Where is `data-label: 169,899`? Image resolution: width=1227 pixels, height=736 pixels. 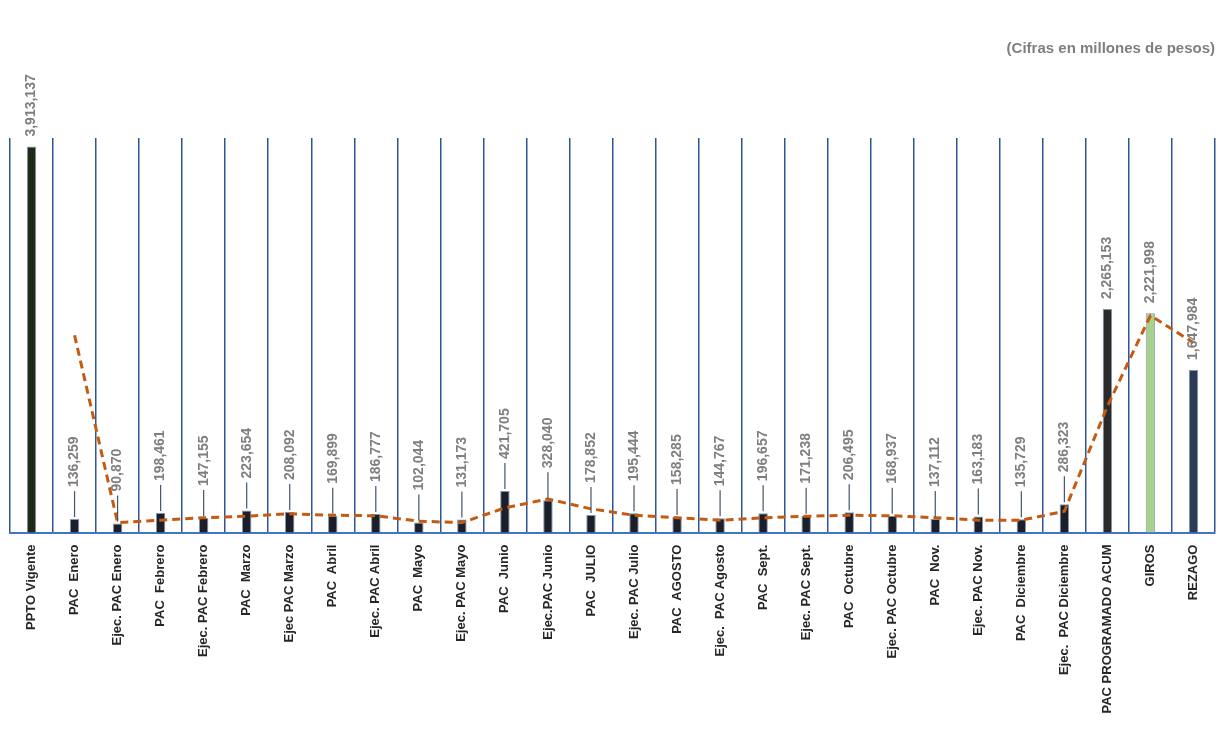
data-label: 169,899 is located at coordinates (331, 458).